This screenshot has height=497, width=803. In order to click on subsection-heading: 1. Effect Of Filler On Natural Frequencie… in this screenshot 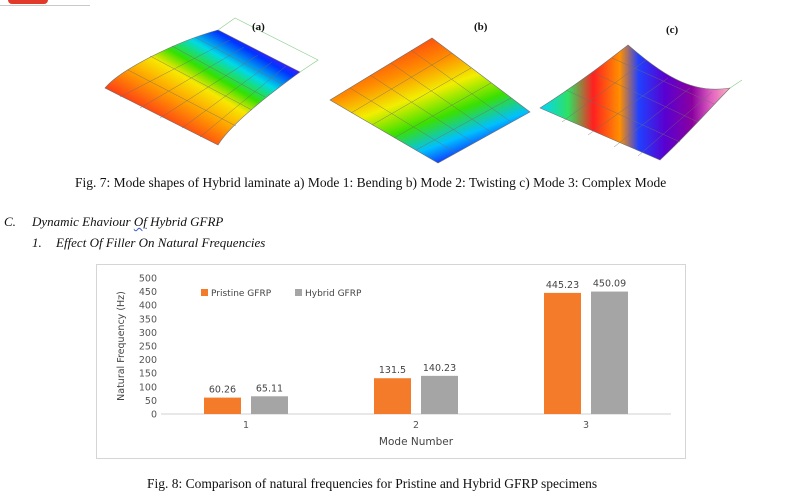, I will do `click(148, 243)`.